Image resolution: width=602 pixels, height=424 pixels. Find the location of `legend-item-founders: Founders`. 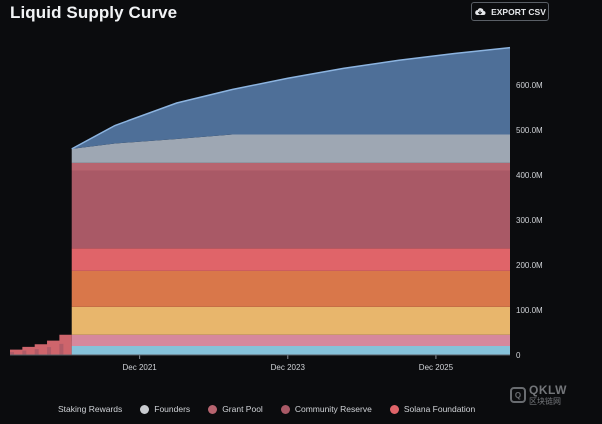

legend-item-founders: Founders is located at coordinates (165, 409).